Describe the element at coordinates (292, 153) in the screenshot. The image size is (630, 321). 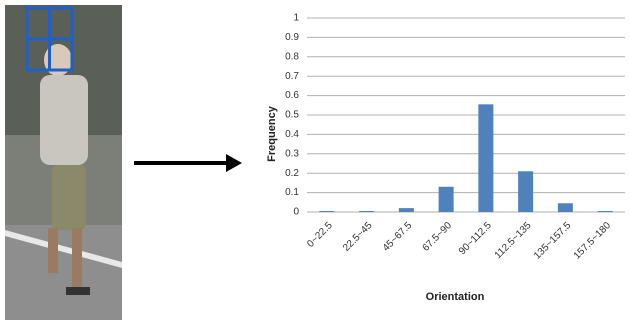
I see `y-tick-label: 0.3` at that location.